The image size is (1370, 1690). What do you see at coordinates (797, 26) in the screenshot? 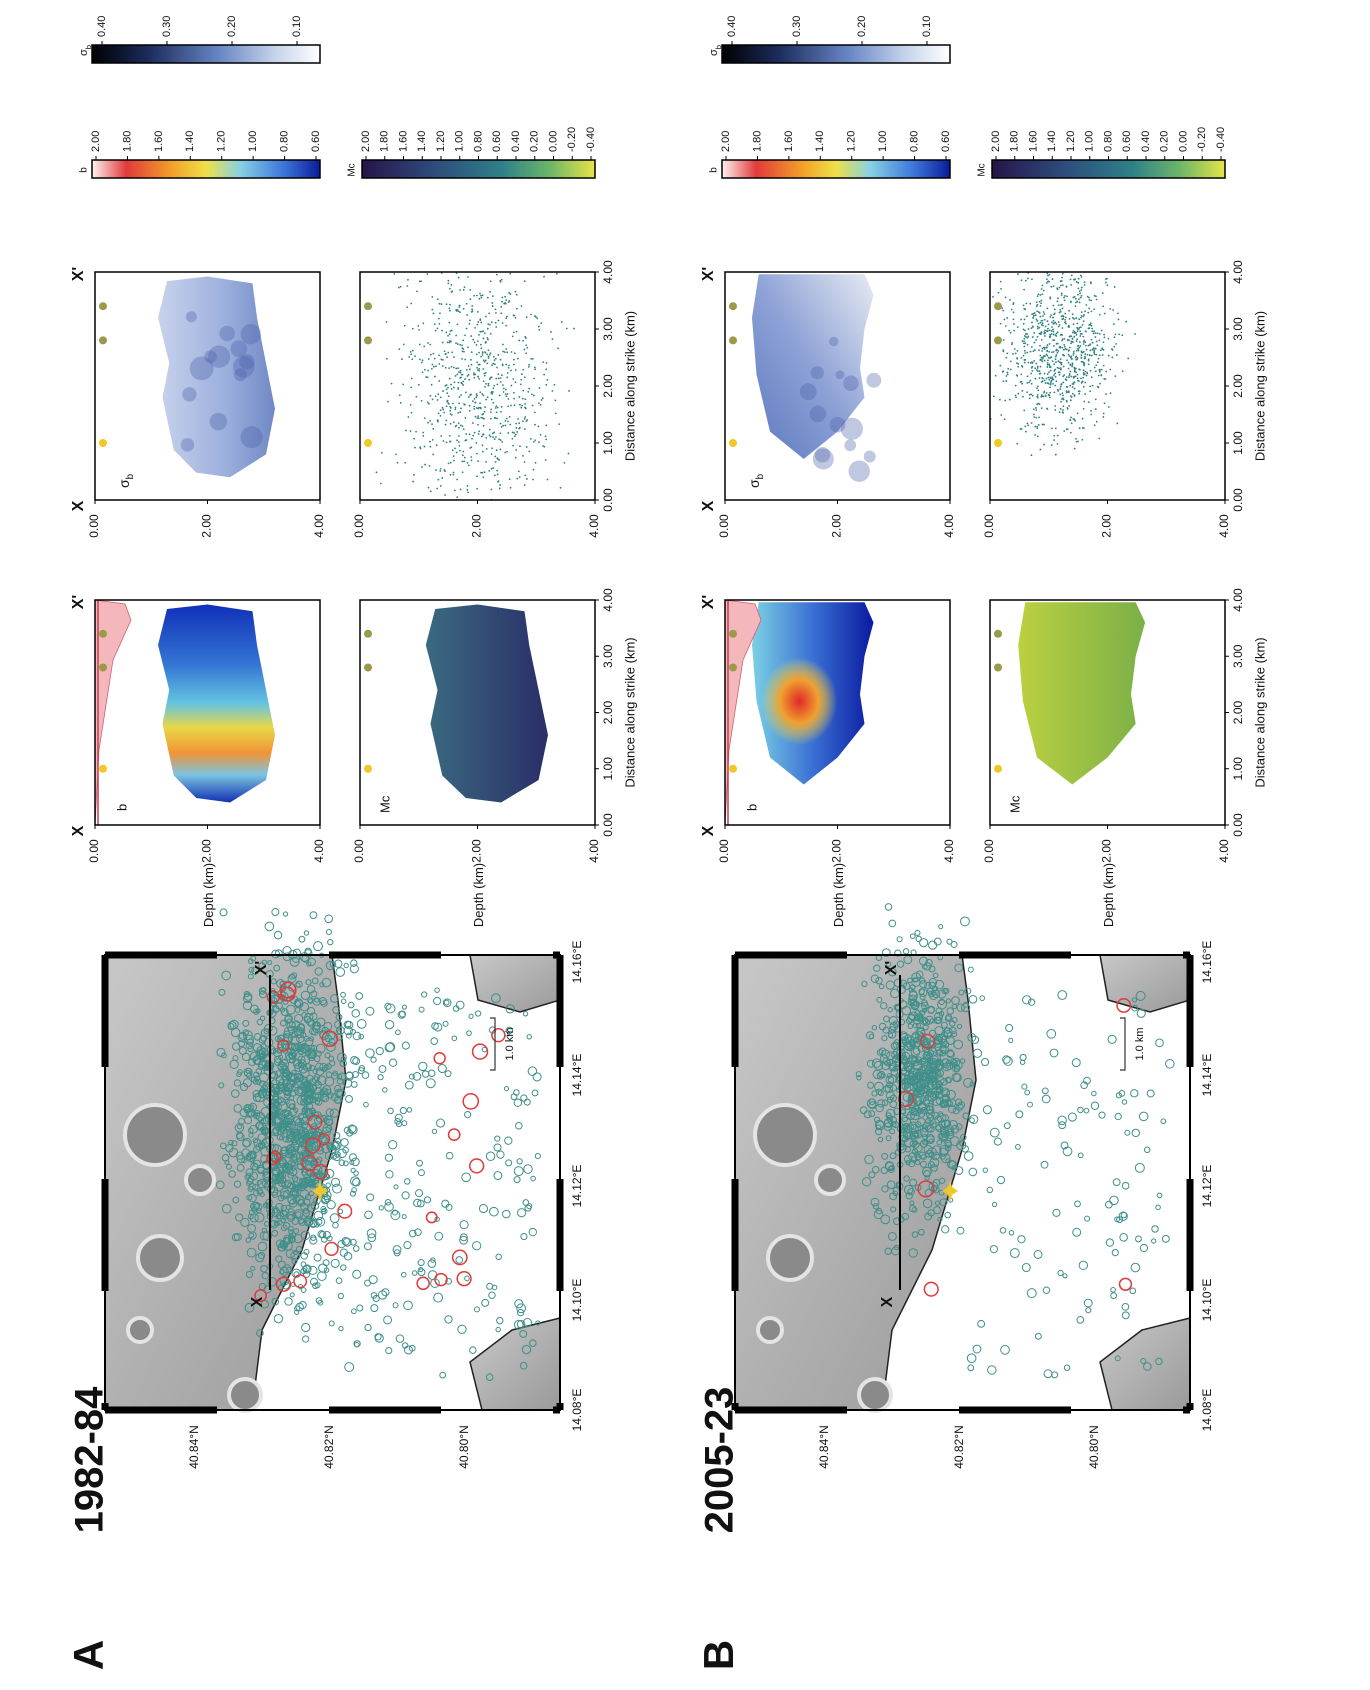
I see `colorbar-tick-label: 0.30` at bounding box center [797, 26].